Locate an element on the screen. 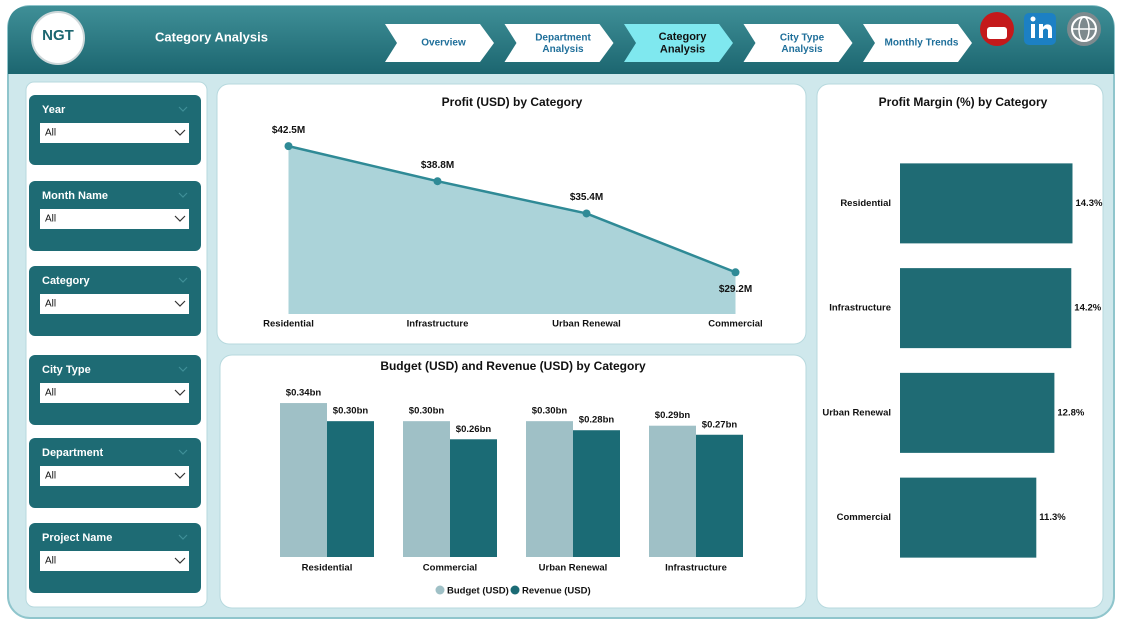  data-label: $29.2M is located at coordinates (735, 289).